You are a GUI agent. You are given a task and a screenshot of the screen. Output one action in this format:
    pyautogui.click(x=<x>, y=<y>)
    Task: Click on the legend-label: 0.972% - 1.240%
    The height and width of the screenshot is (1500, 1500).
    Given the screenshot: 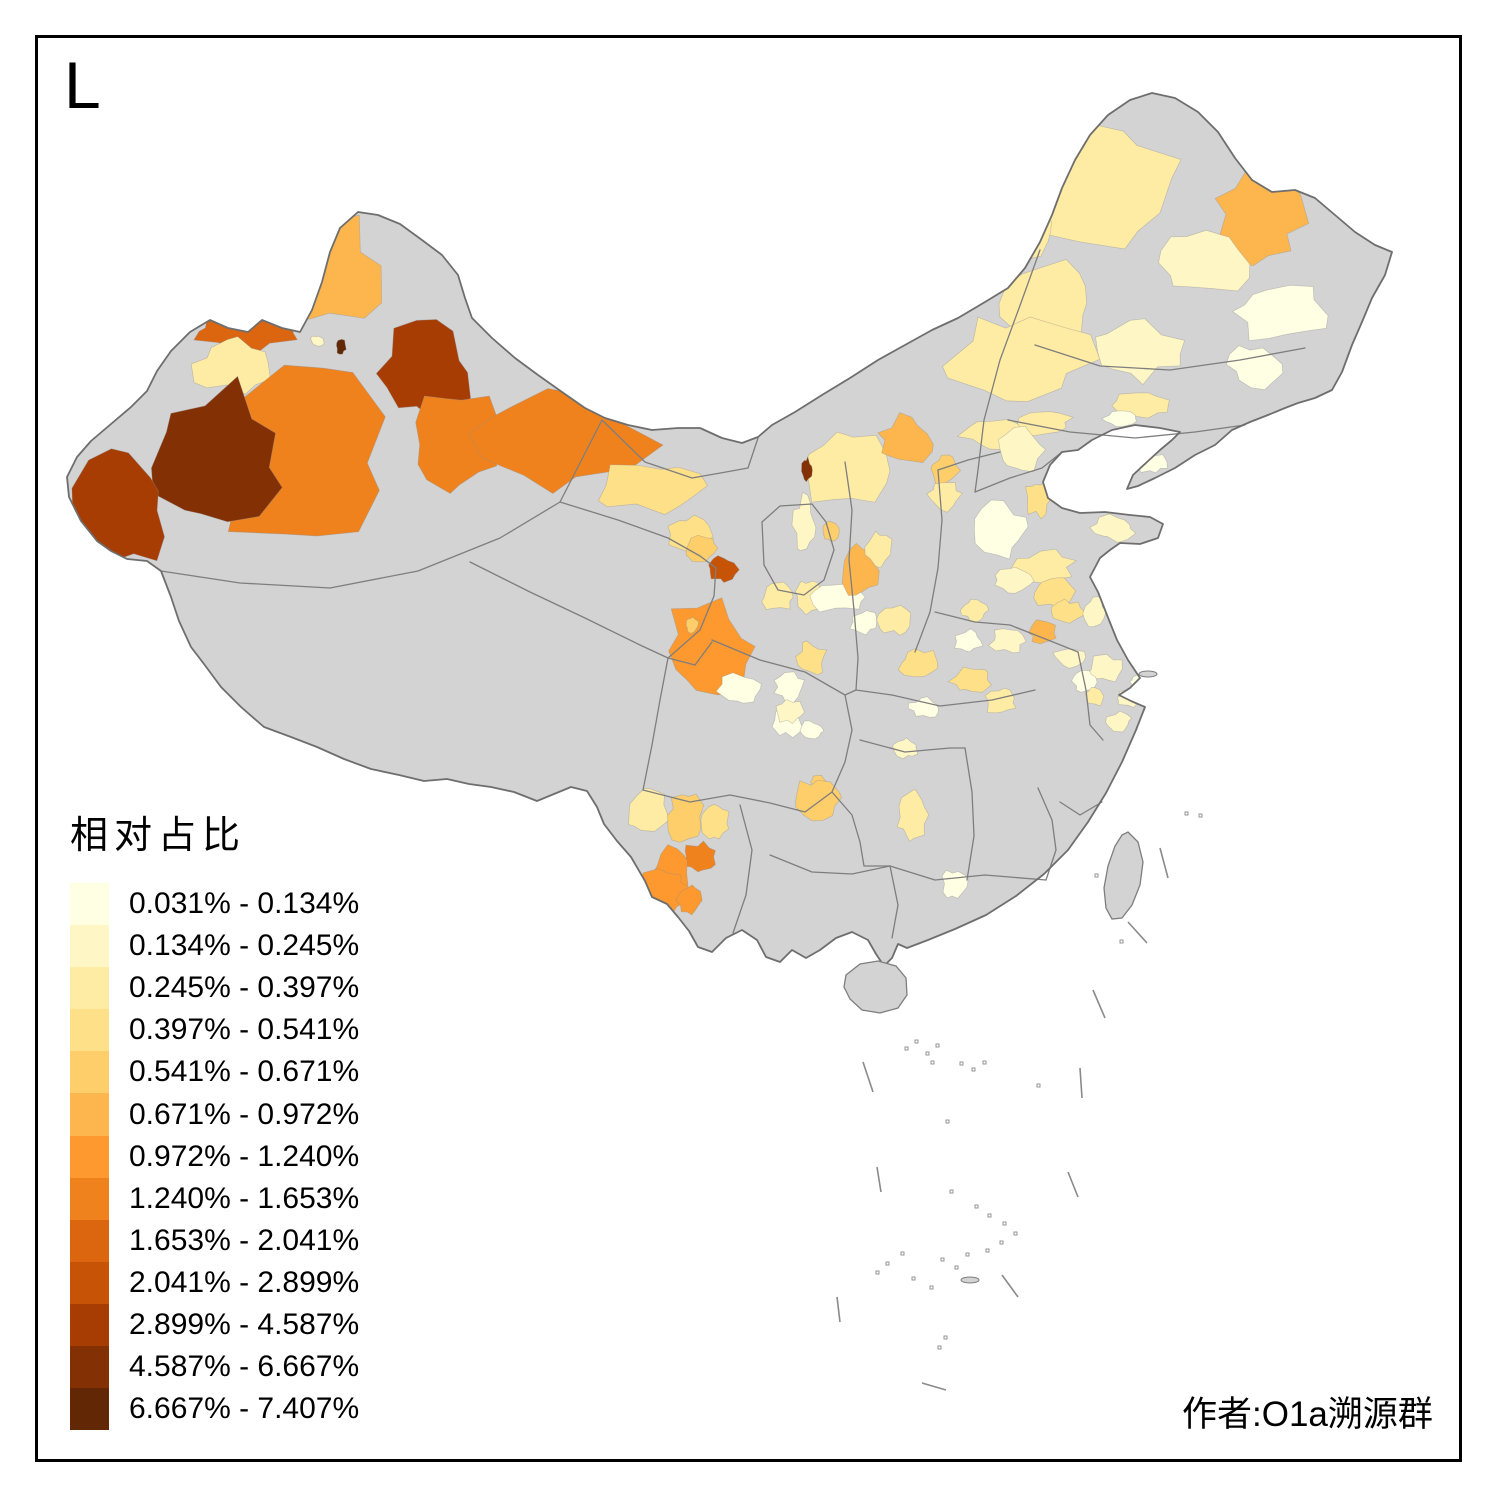 What is the action you would take?
    pyautogui.click(x=244, y=1156)
    